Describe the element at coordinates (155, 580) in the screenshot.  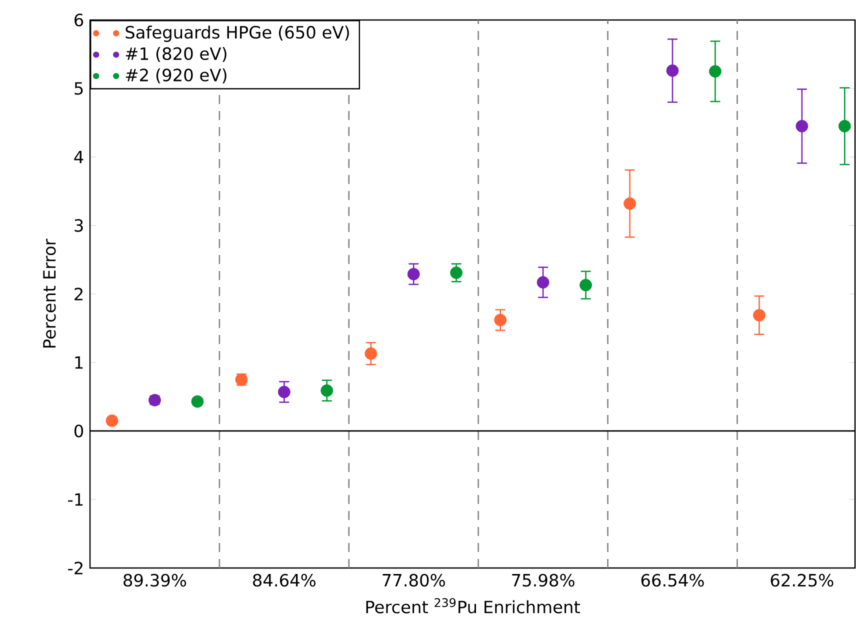
I see `x-tick-label: 89.39%` at that location.